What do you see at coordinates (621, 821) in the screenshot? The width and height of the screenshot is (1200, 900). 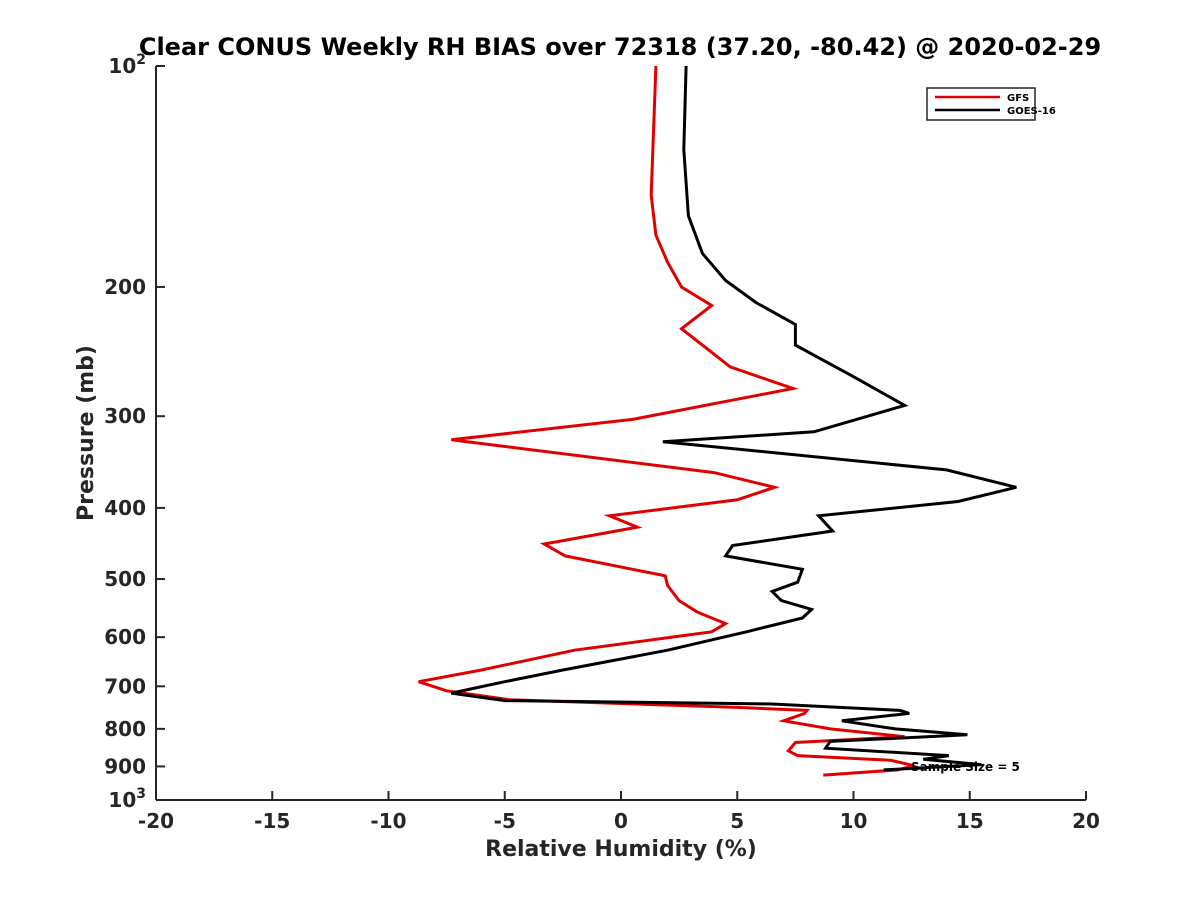 I see `x-tick-label: 0` at bounding box center [621, 821].